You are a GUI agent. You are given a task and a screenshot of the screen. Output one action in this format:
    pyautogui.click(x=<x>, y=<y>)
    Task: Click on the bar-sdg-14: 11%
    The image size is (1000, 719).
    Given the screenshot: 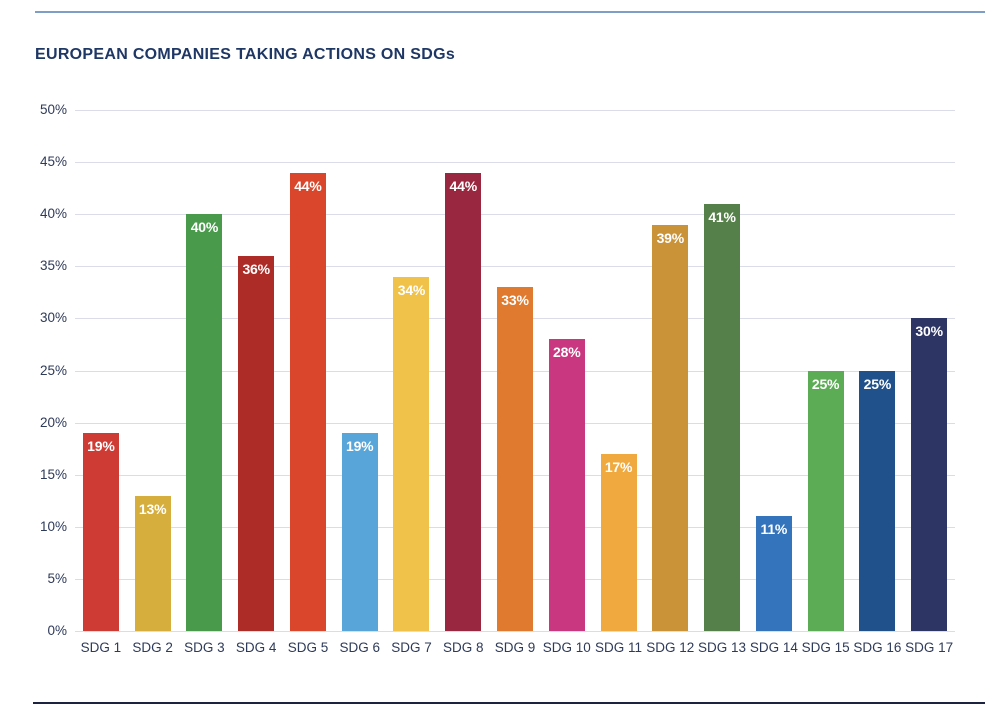 What is the action you would take?
    pyautogui.click(x=773, y=573)
    